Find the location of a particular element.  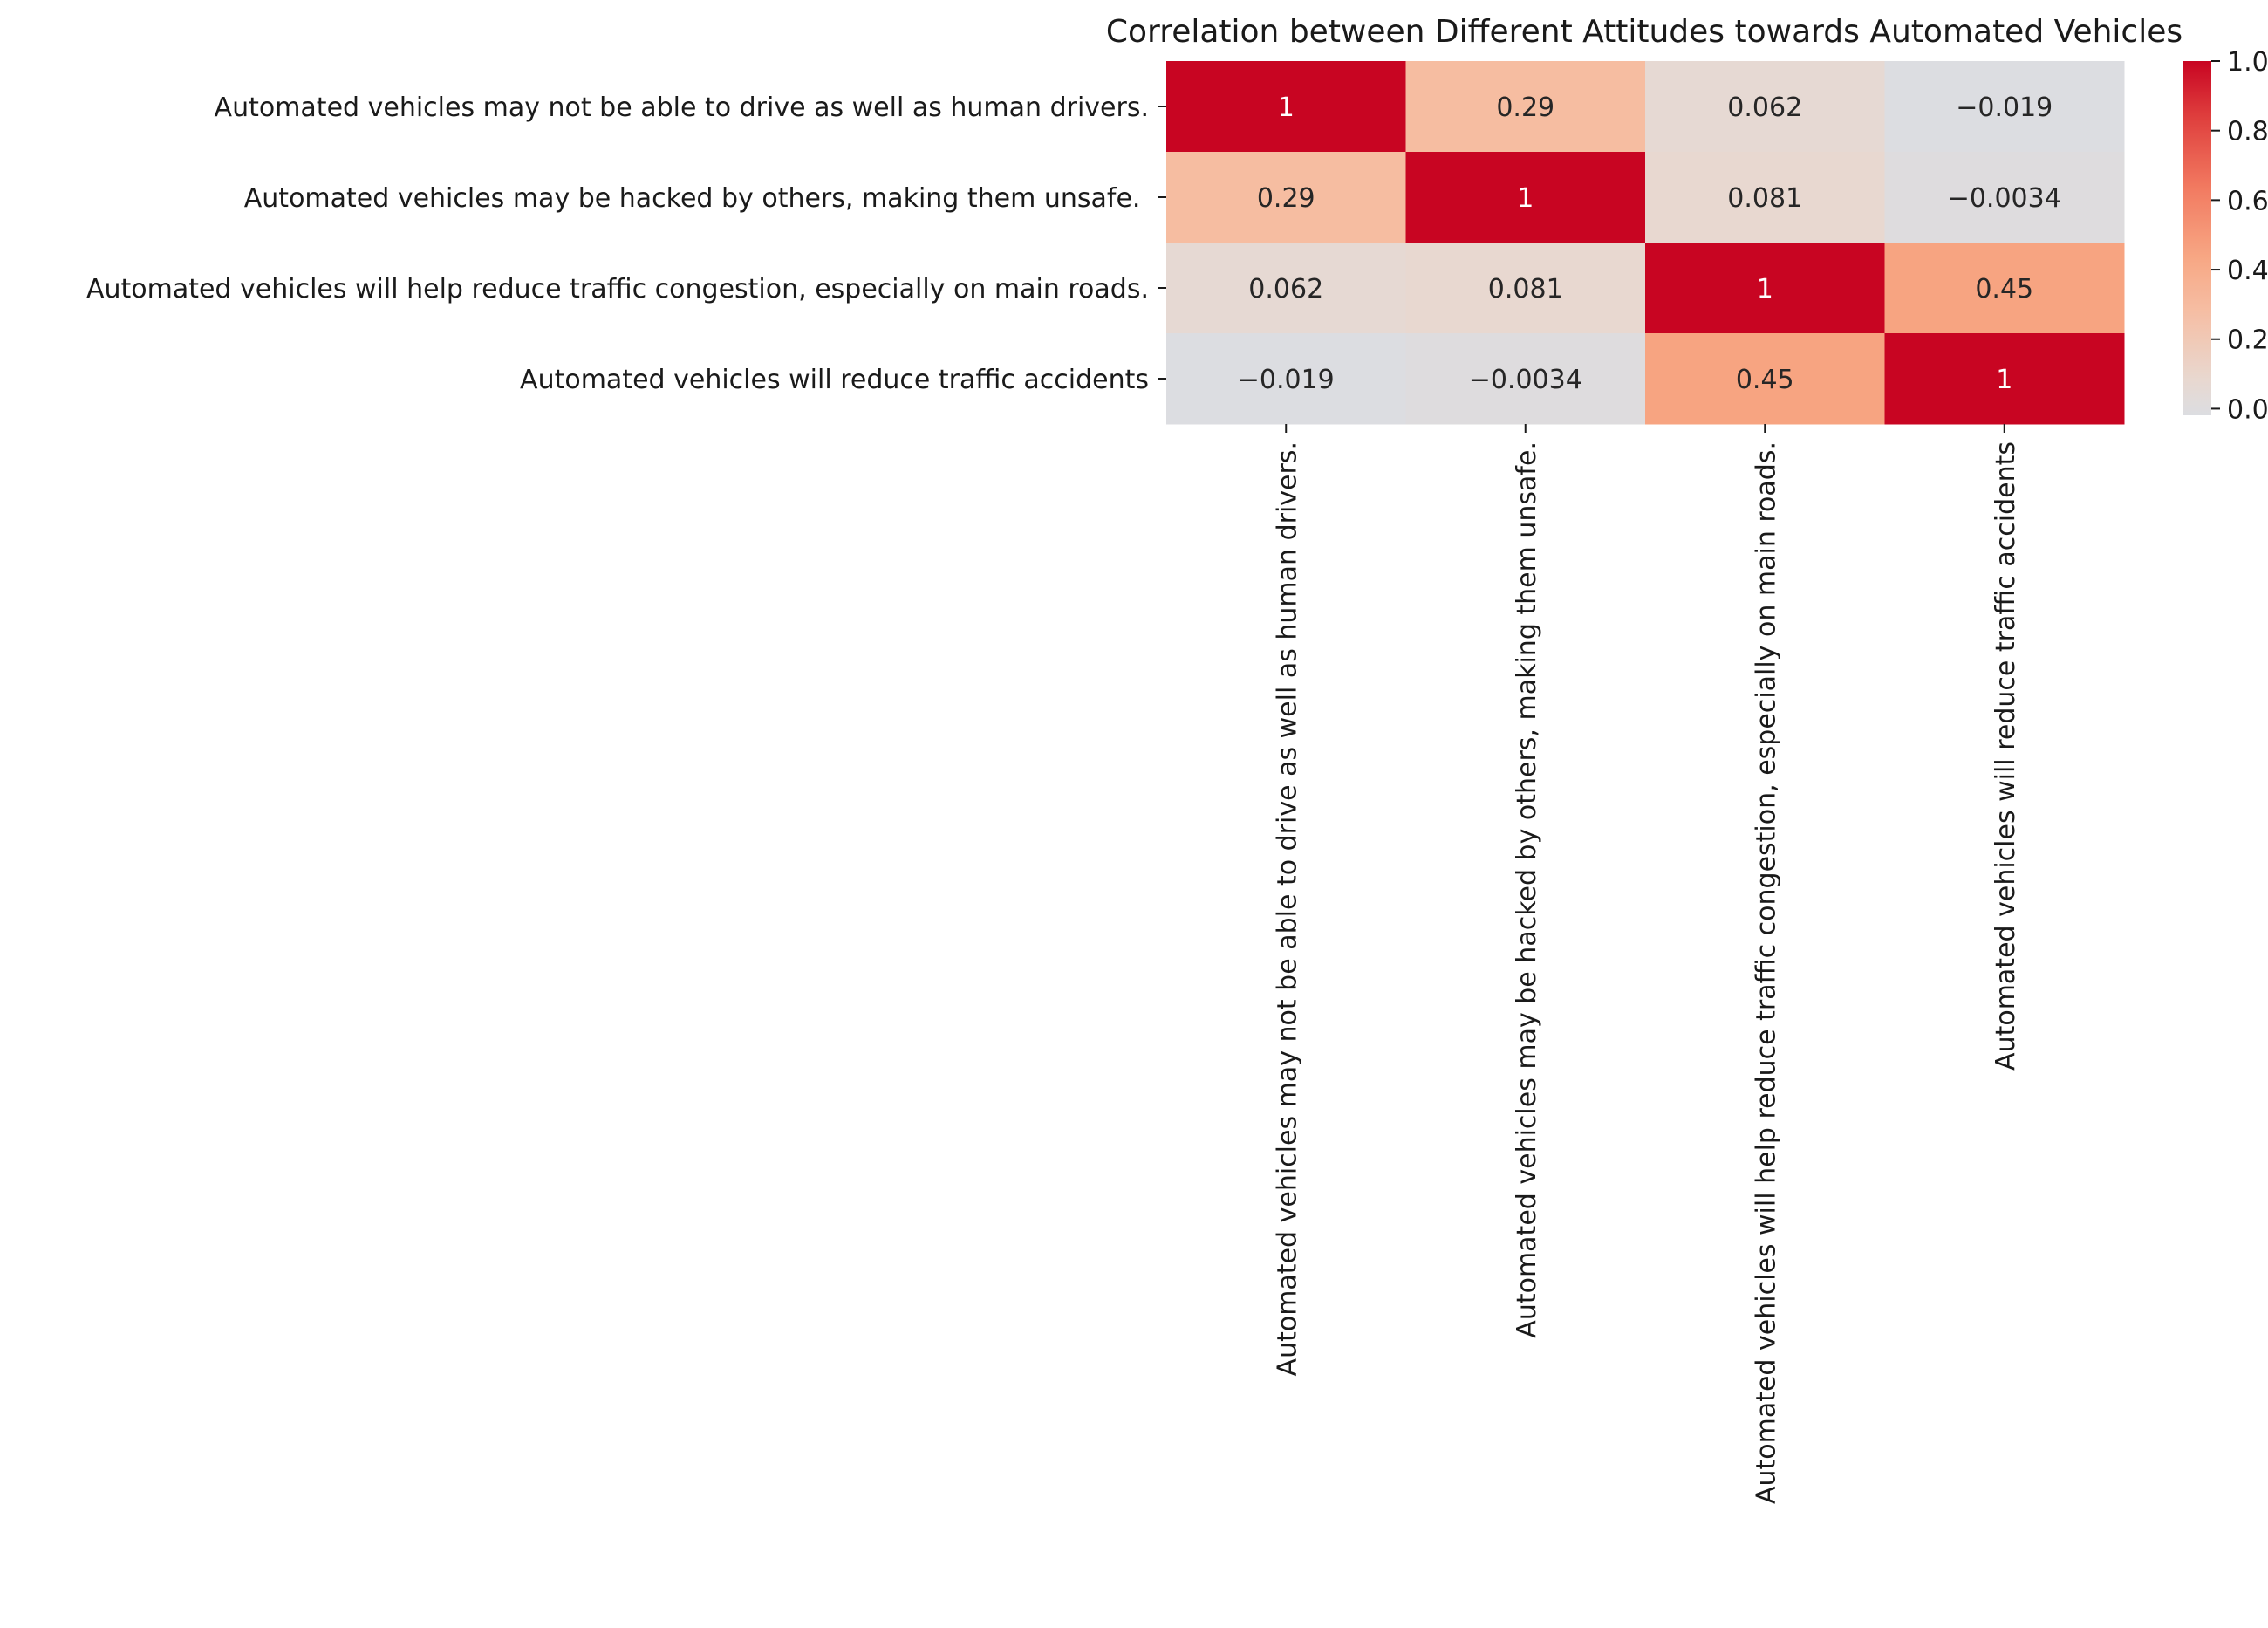

heatmap-cell-label-r2-c2: 1 is located at coordinates (1765, 289).